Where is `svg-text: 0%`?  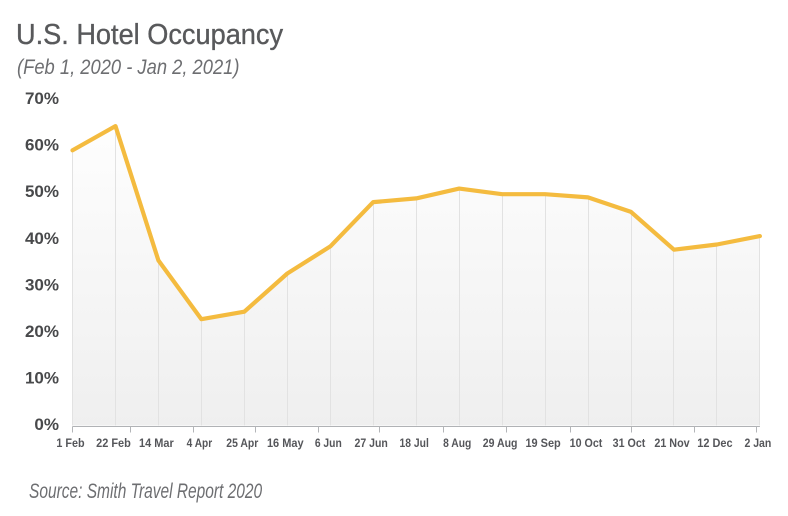
svg-text: 0% is located at coordinates (46, 424).